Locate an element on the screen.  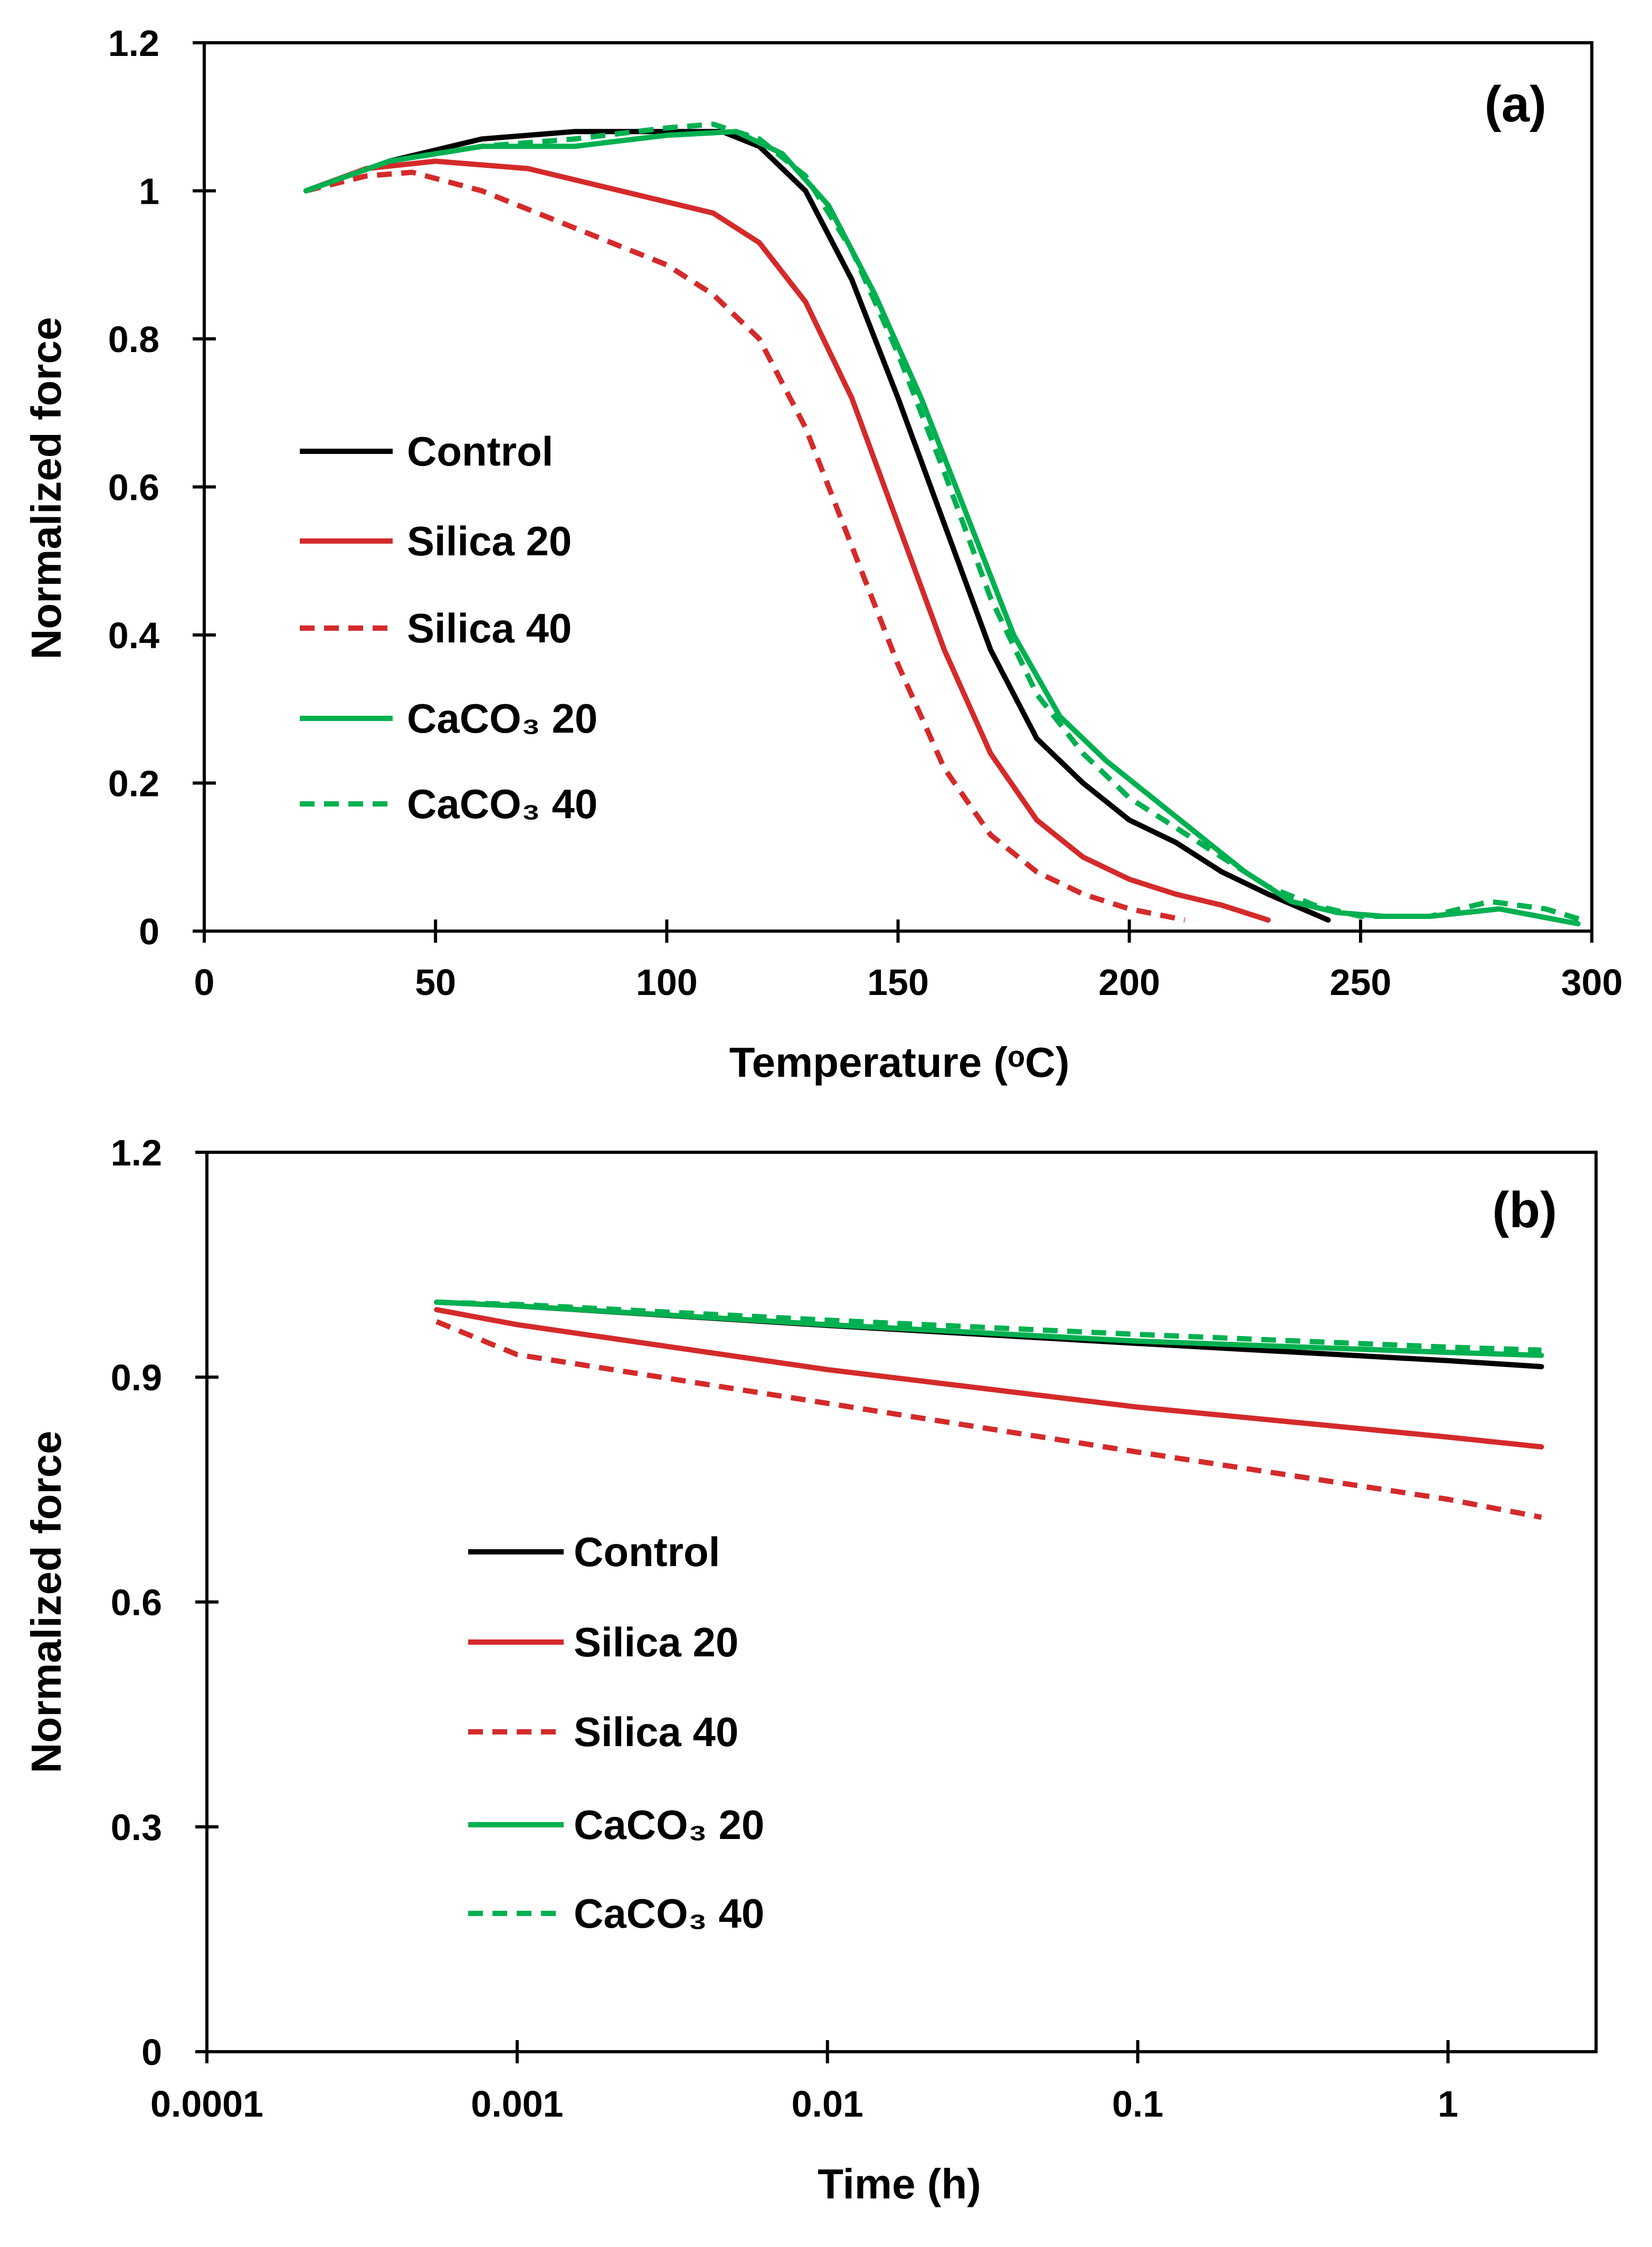
panel-b-label: (b) is located at coordinates (1524, 1210).